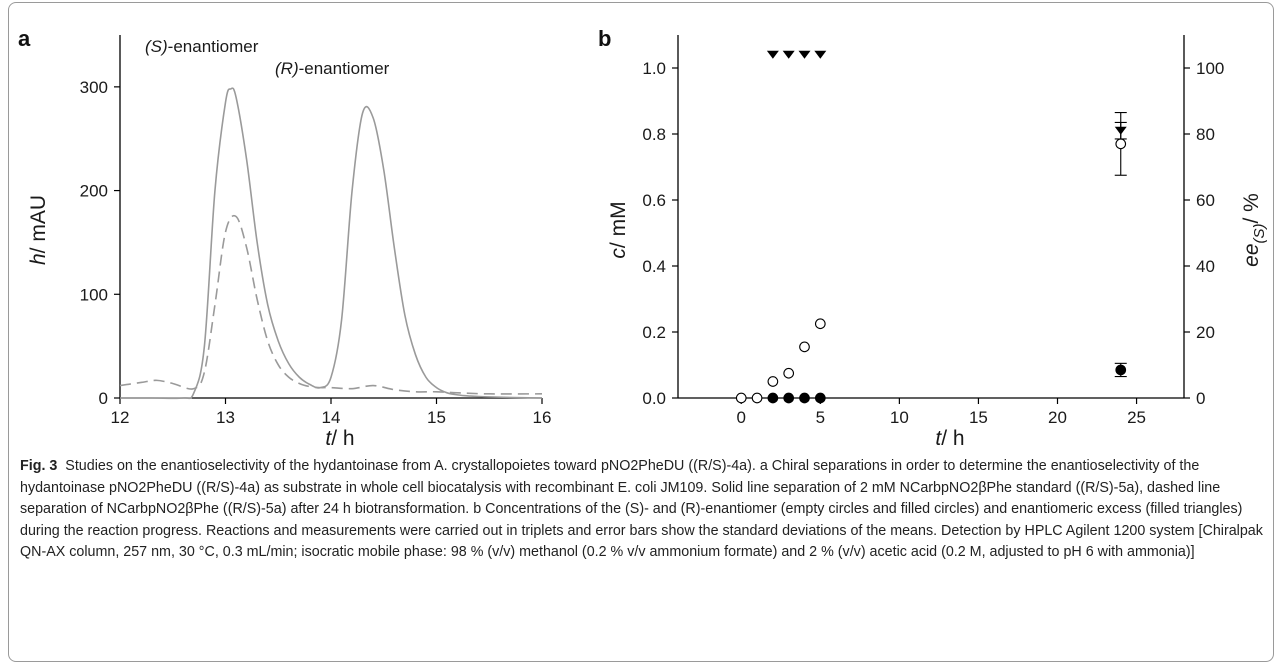  I want to click on panel-a-ylabel: h/ mAU, so click(38, 230).